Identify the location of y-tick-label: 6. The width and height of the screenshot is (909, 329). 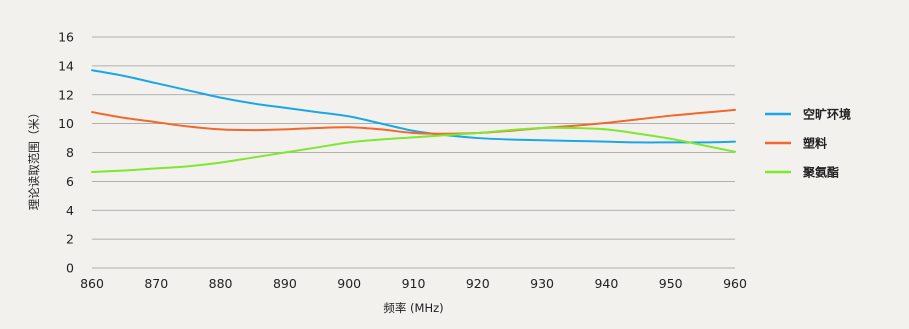
(70, 181).